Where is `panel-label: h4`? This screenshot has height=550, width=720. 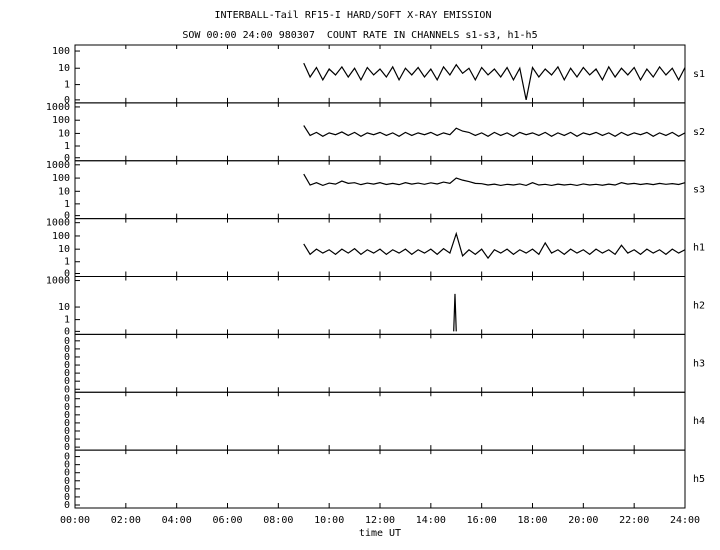 panel-label: h4 is located at coordinates (699, 421).